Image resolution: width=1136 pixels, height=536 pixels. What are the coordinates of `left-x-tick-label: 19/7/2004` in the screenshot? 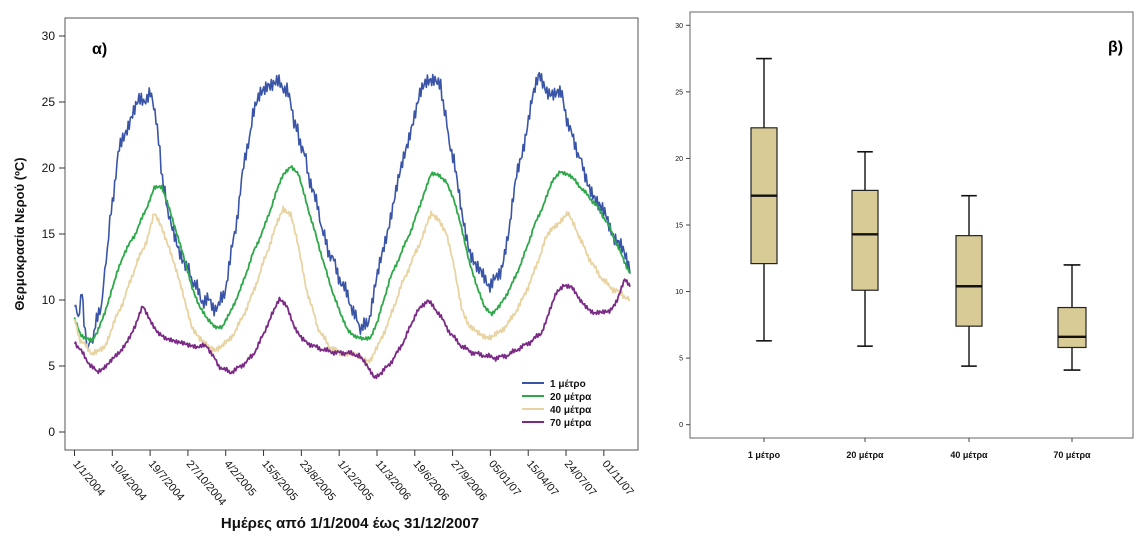 It's located at (166, 480).